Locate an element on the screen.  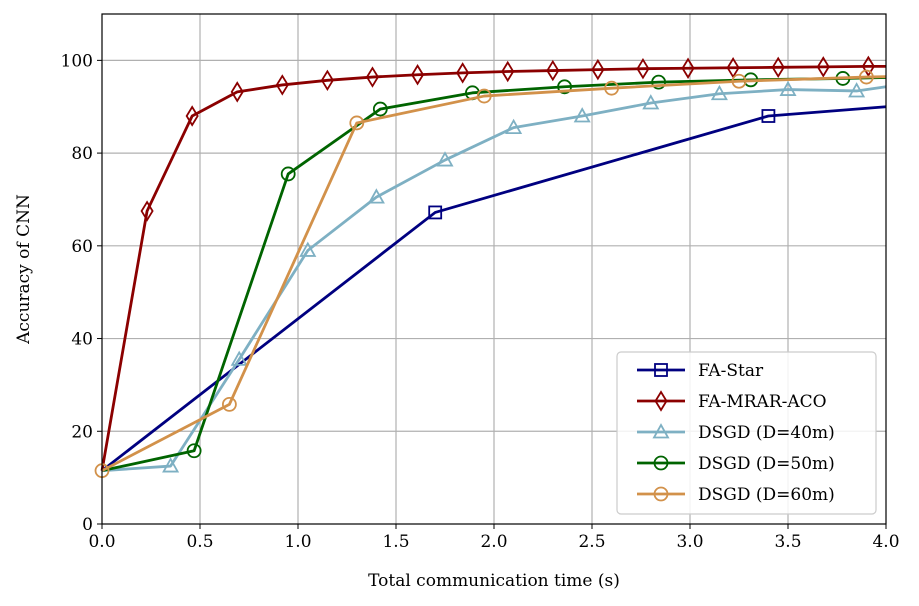
x-tick-label: 1.0 is located at coordinates (297, 542).